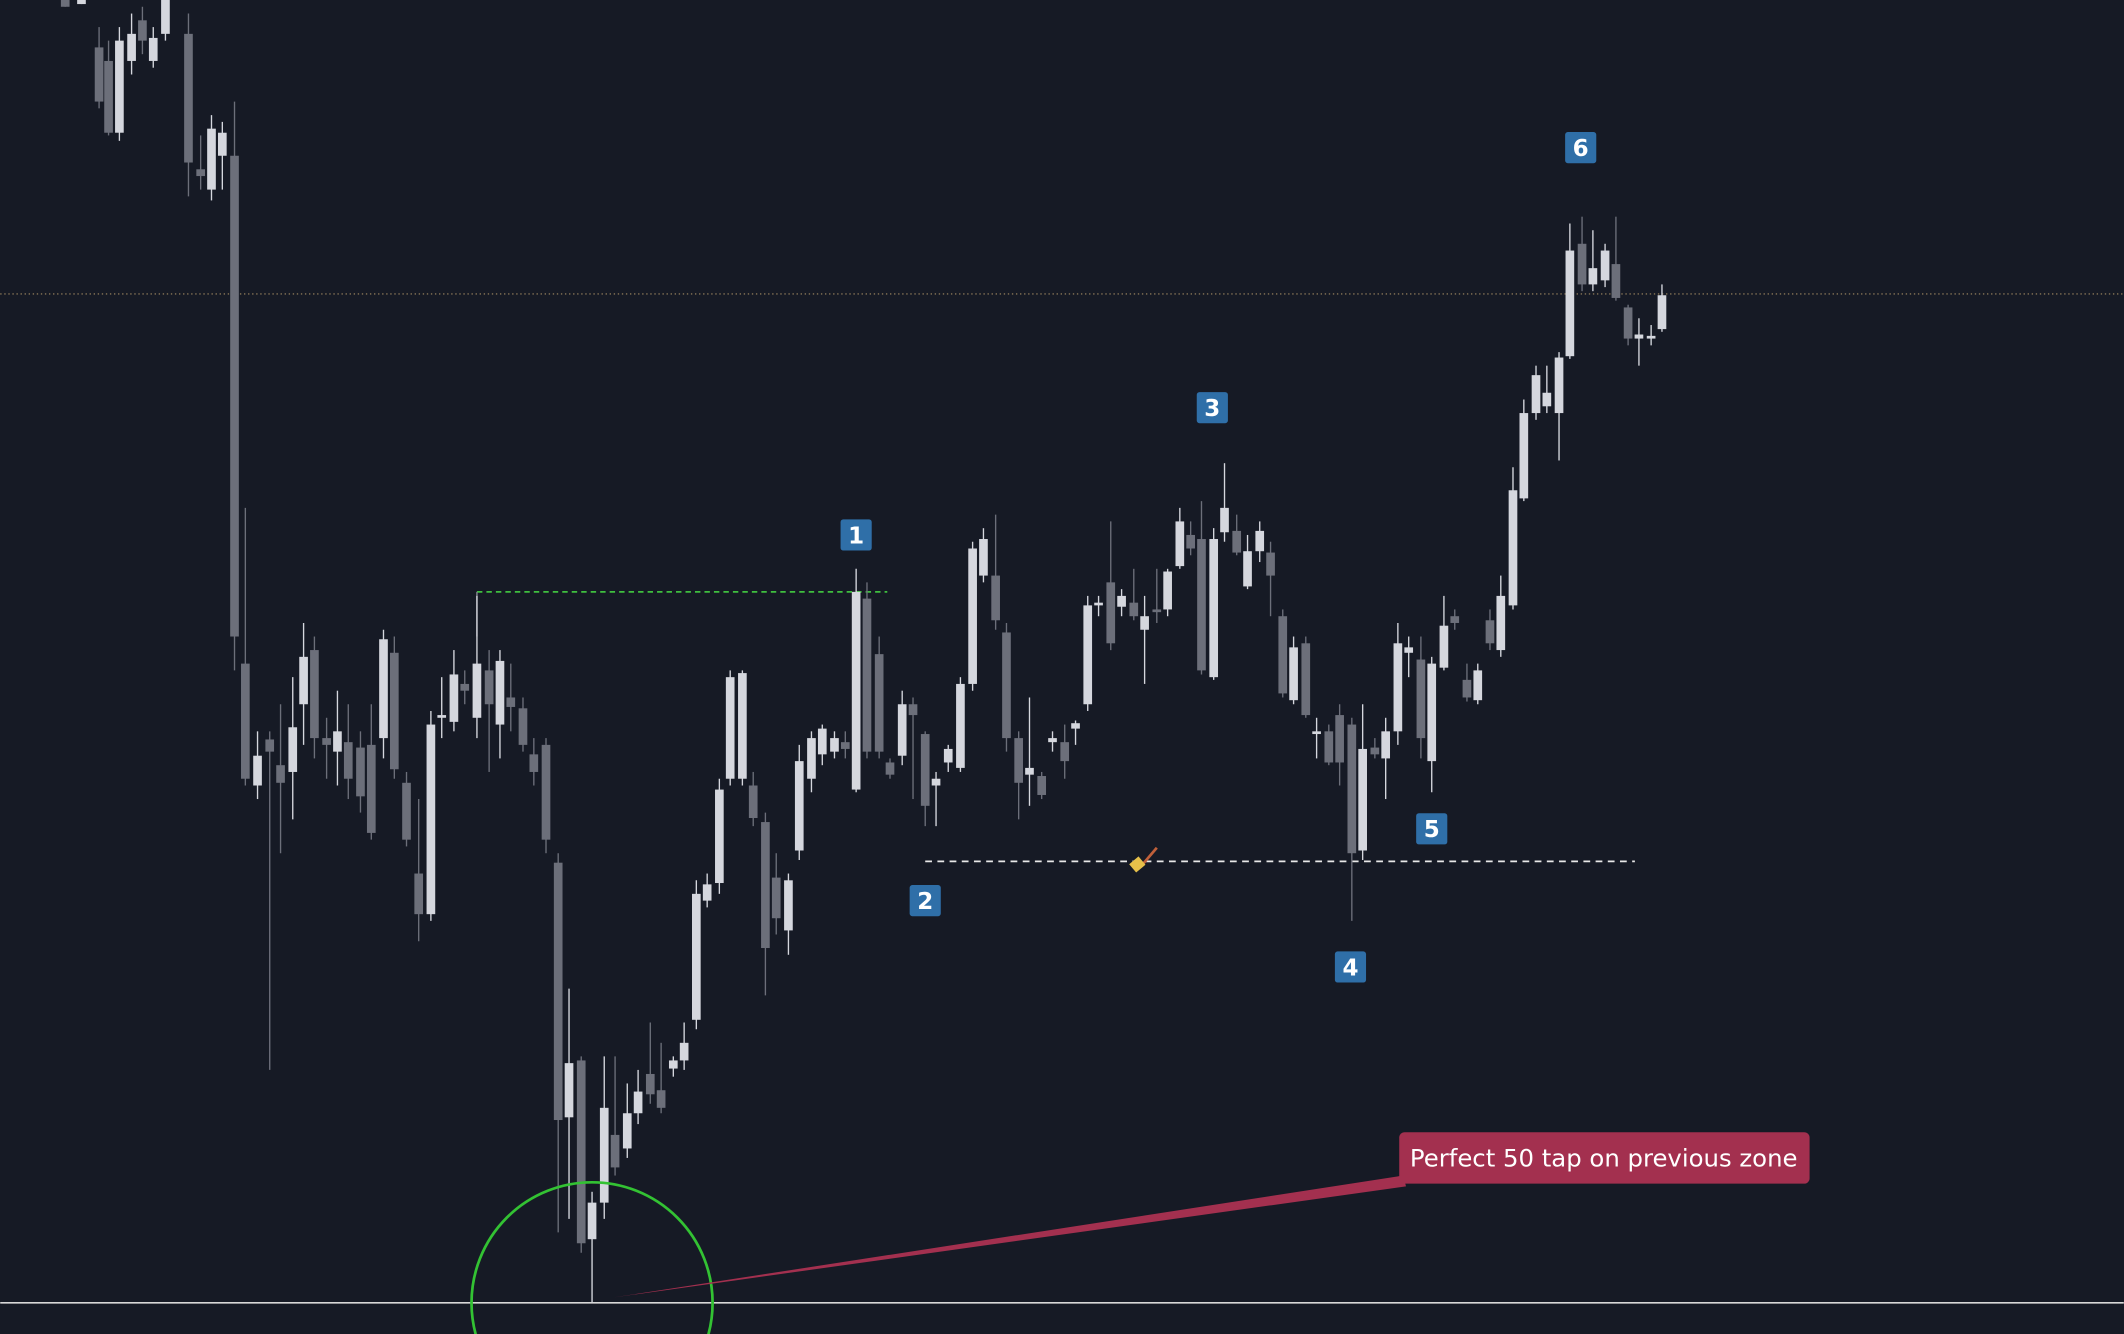 The height and width of the screenshot is (1334, 2124). I want to click on callout-pointer, so click(1009, 1236).